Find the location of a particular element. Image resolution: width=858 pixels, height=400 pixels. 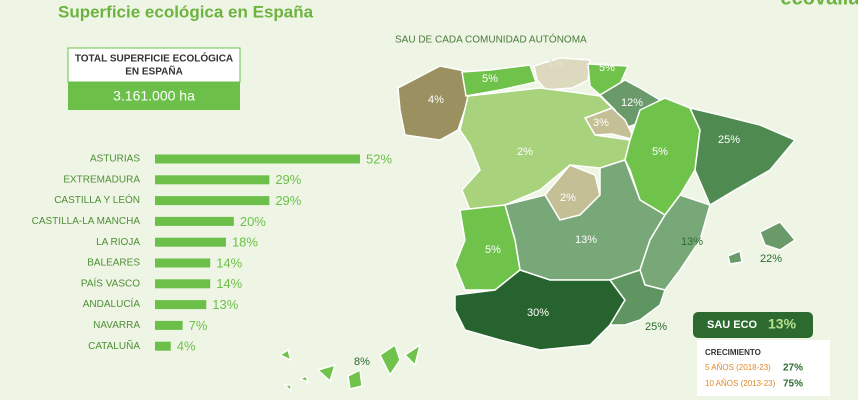

growth-value: 75% is located at coordinates (793, 384).